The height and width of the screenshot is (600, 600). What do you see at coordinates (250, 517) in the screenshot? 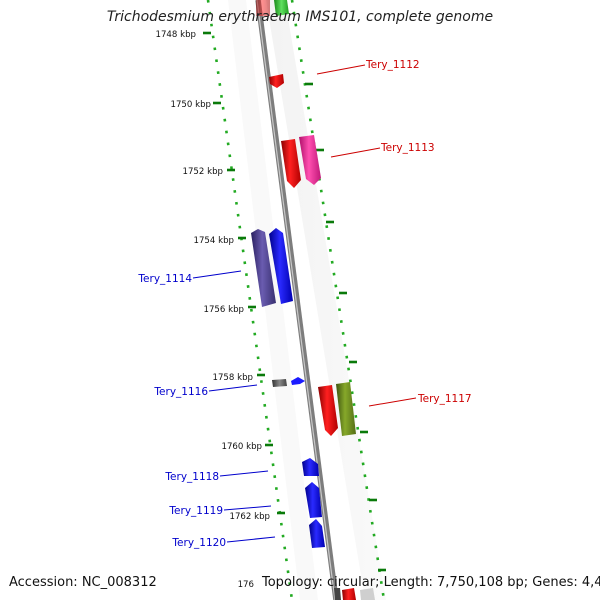
I see `ruler-label-1762: 1762 kbp` at bounding box center [250, 517].